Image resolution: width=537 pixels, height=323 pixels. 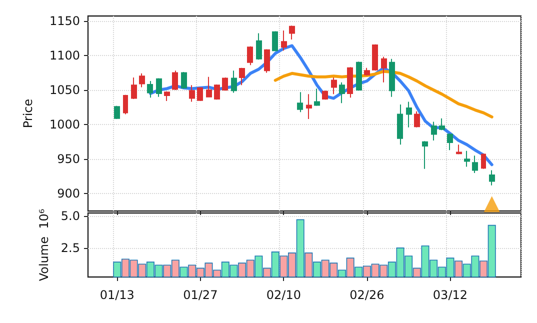 What do you see at coordinates (200, 295) in the screenshot?
I see `x-tick-label: 01/27` at bounding box center [200, 295].